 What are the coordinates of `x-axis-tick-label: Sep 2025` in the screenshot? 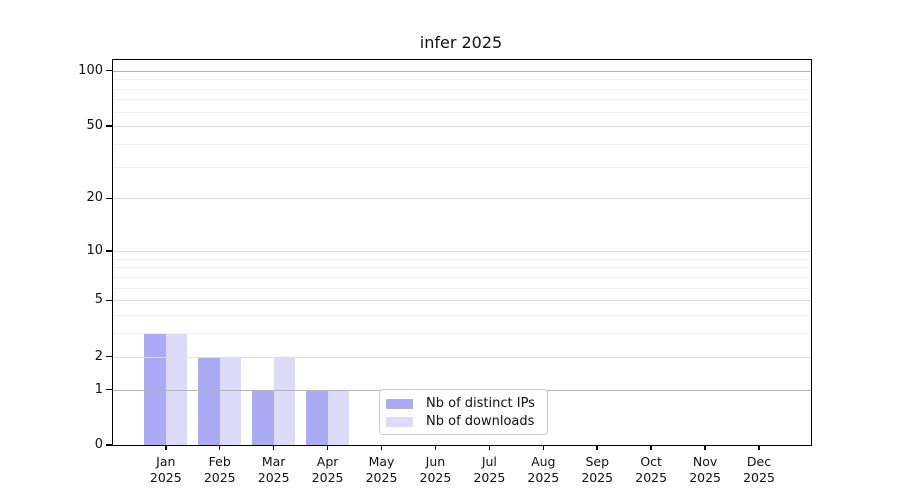 It's located at (597, 470).